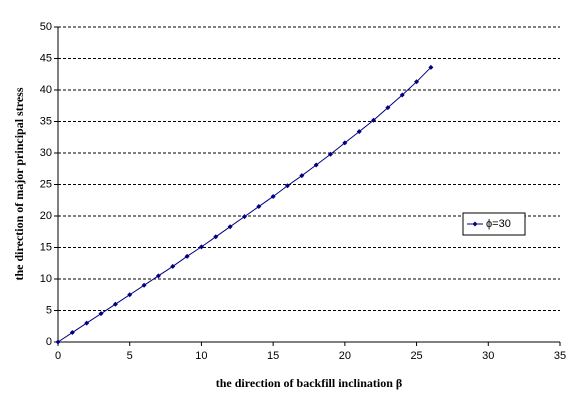 Image resolution: width=586 pixels, height=402 pixels. What do you see at coordinates (475, 224) in the screenshot?
I see `legend-marker` at bounding box center [475, 224].